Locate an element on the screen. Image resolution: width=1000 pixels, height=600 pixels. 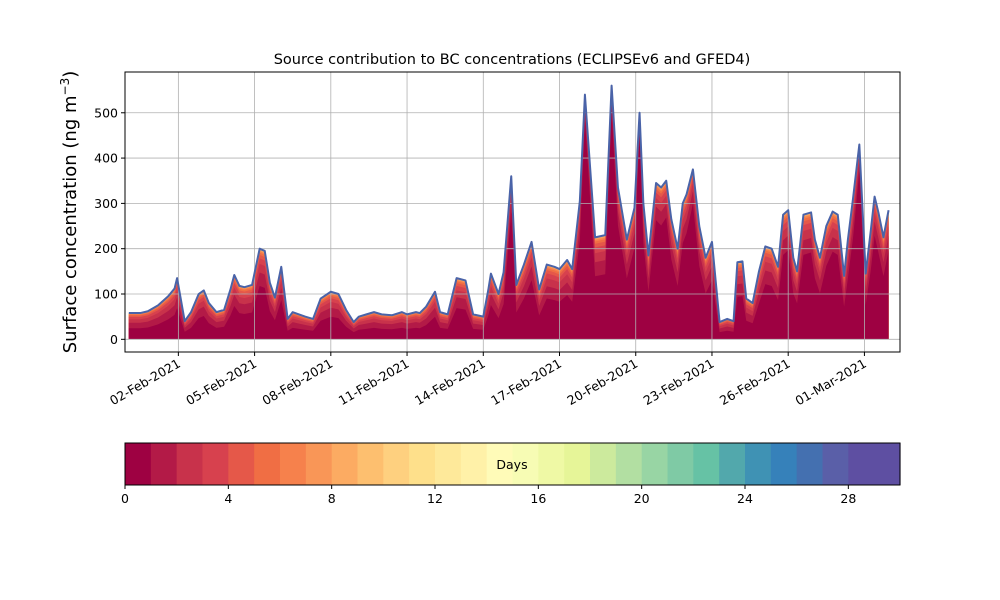
y-axis-label-main: Surface concentration (ng m is located at coordinates (70, 224).